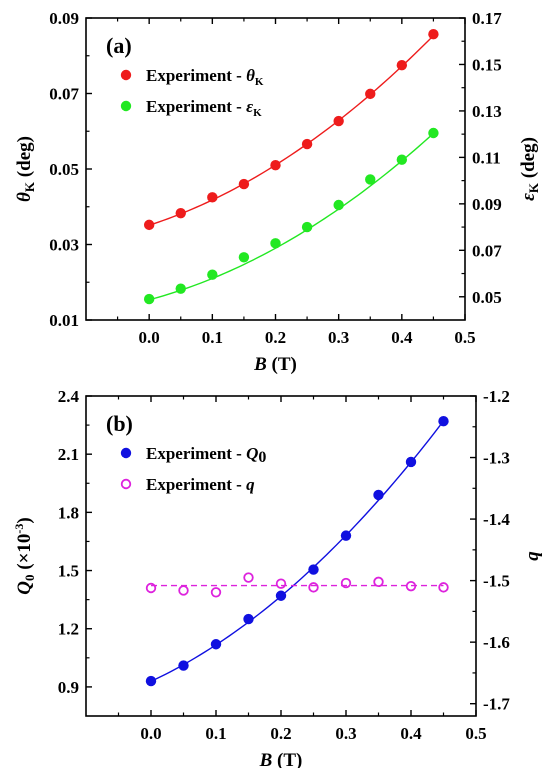 The image size is (552, 768). I want to click on y2-tick-label: -1.5, so click(496, 581).